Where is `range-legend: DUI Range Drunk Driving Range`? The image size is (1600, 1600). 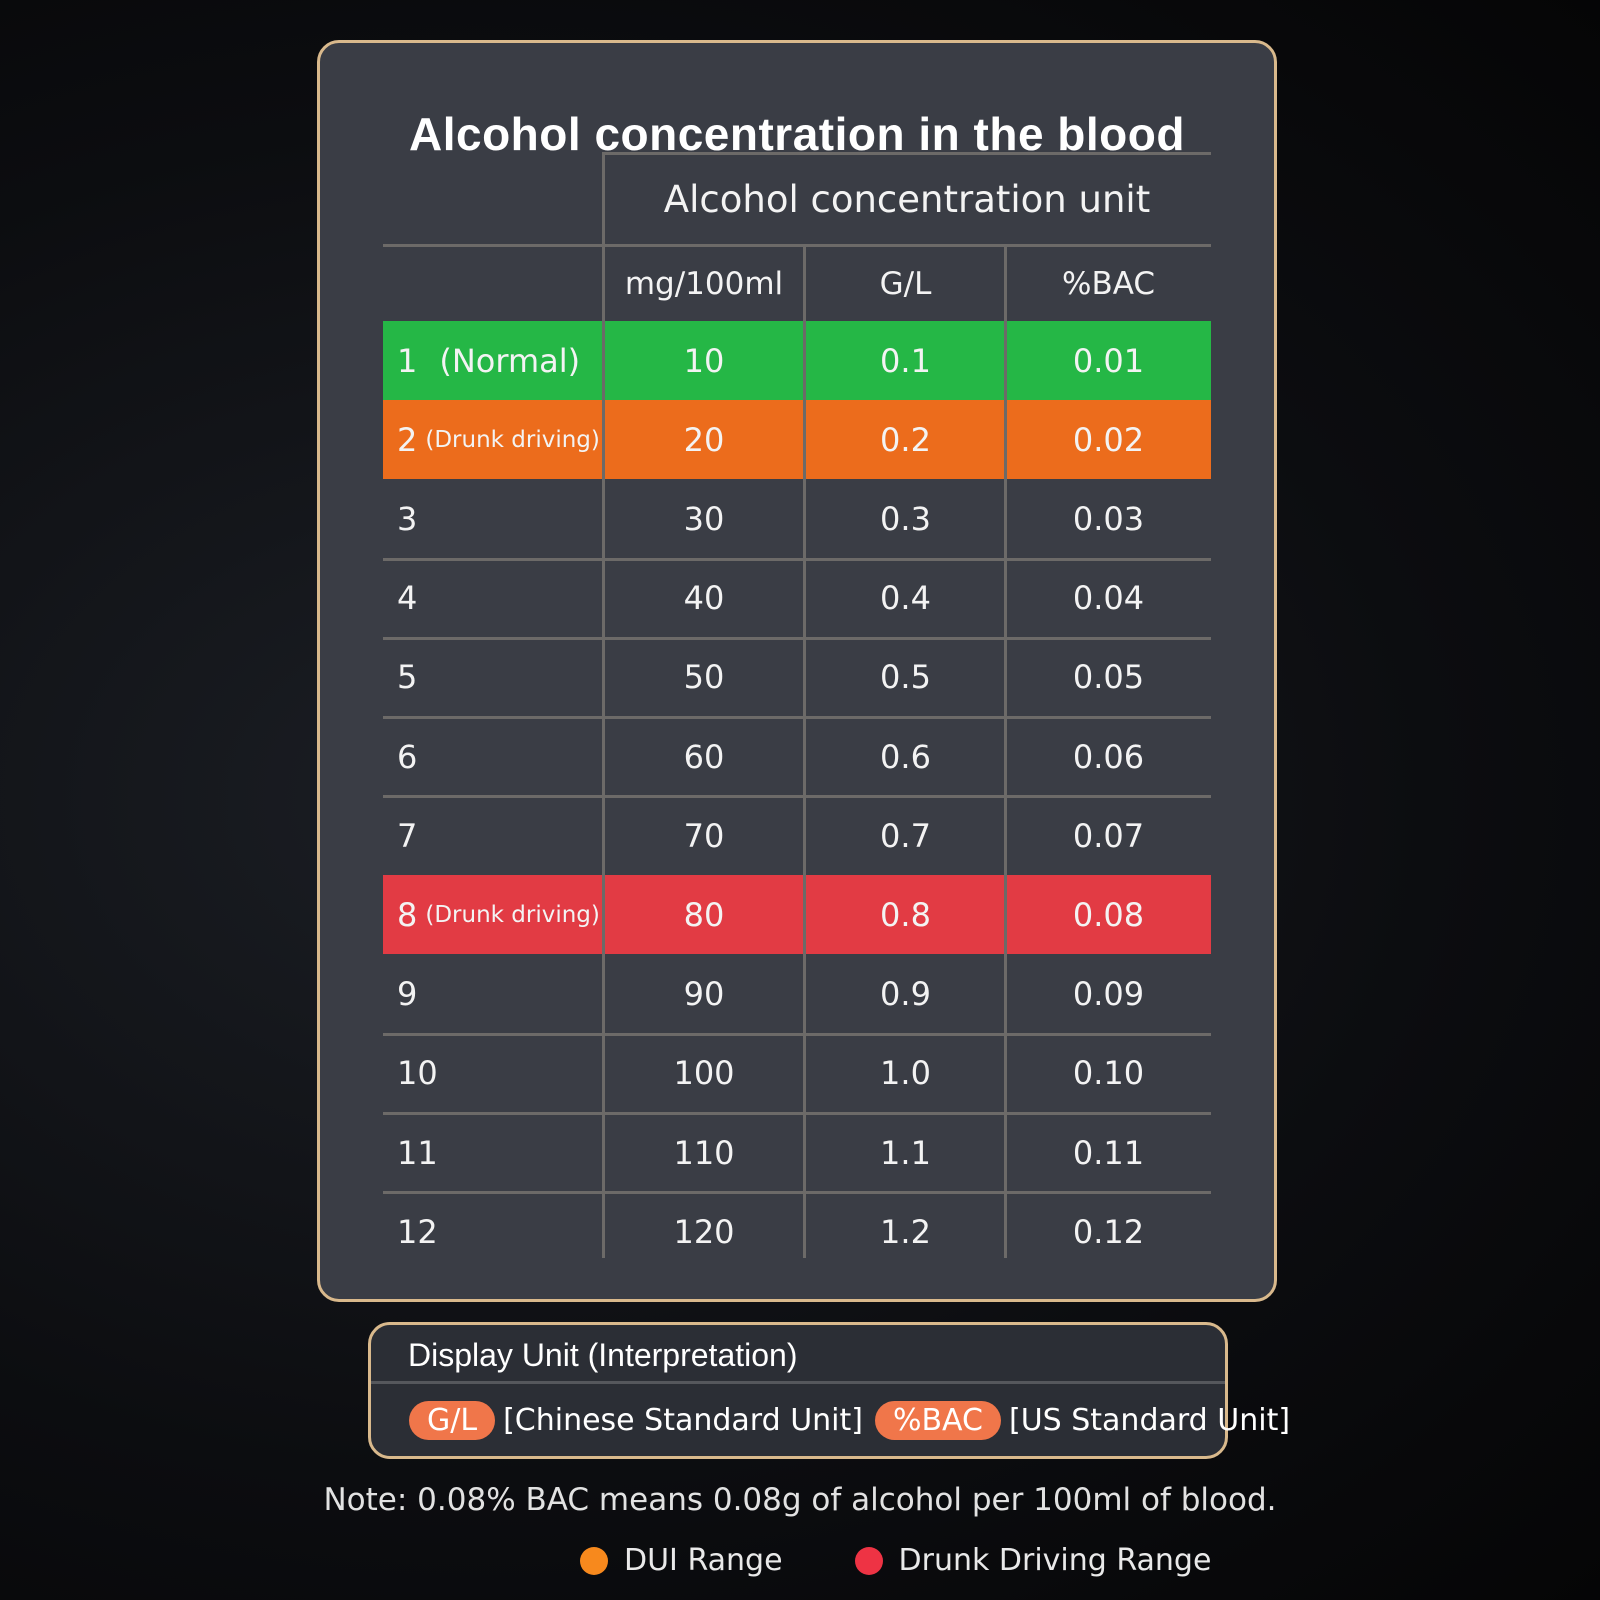 range-legend: DUI Range Drunk Driving Range is located at coordinates (895, 1560).